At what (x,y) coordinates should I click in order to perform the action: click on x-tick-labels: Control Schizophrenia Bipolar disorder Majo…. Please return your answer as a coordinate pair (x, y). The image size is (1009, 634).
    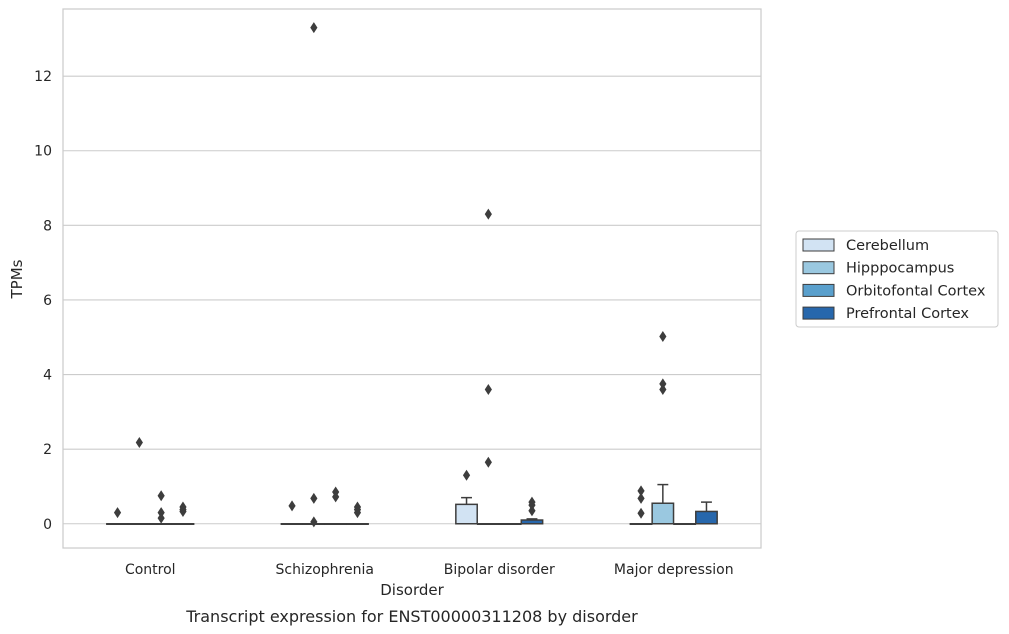
    Looking at the image, I should click on (429, 570).